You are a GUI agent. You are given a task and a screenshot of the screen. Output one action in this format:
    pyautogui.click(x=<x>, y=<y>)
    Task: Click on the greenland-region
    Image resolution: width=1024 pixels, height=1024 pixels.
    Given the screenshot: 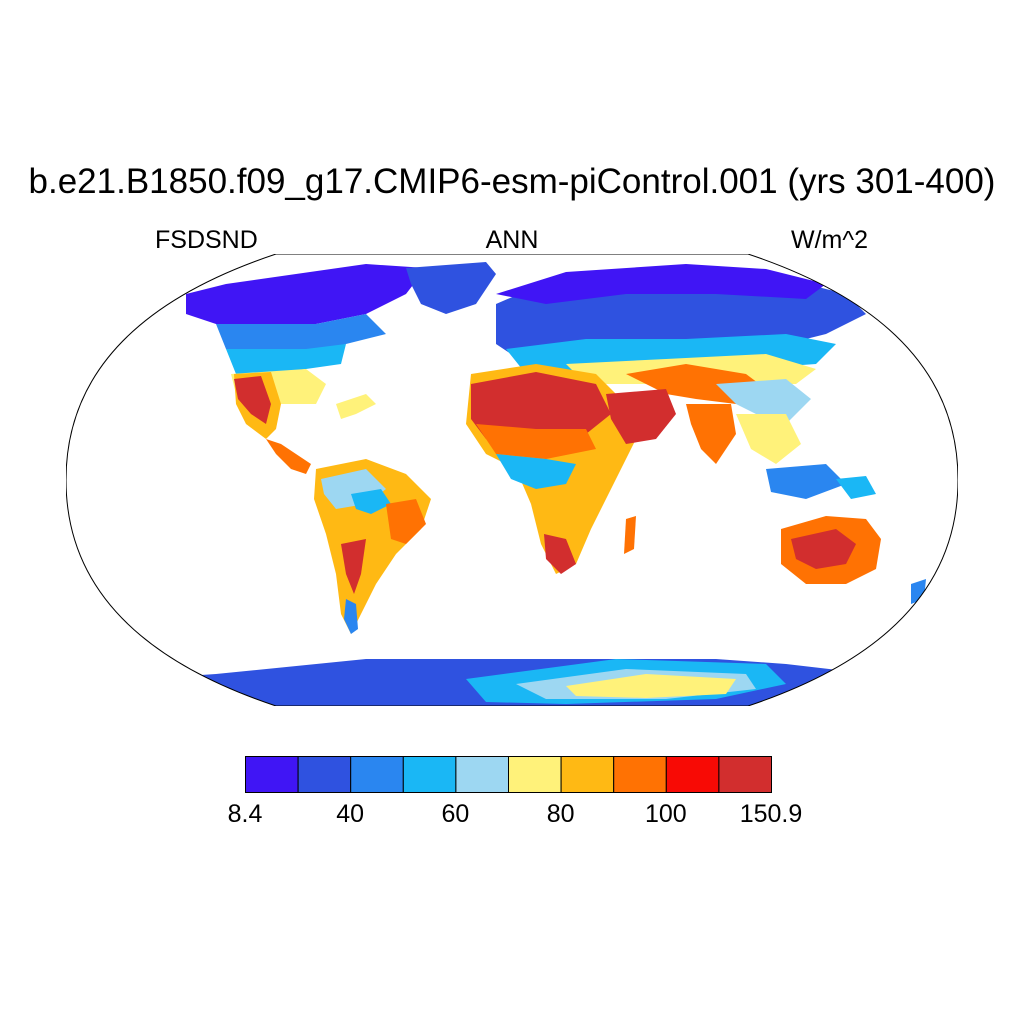 What is the action you would take?
    pyautogui.click(x=451, y=288)
    